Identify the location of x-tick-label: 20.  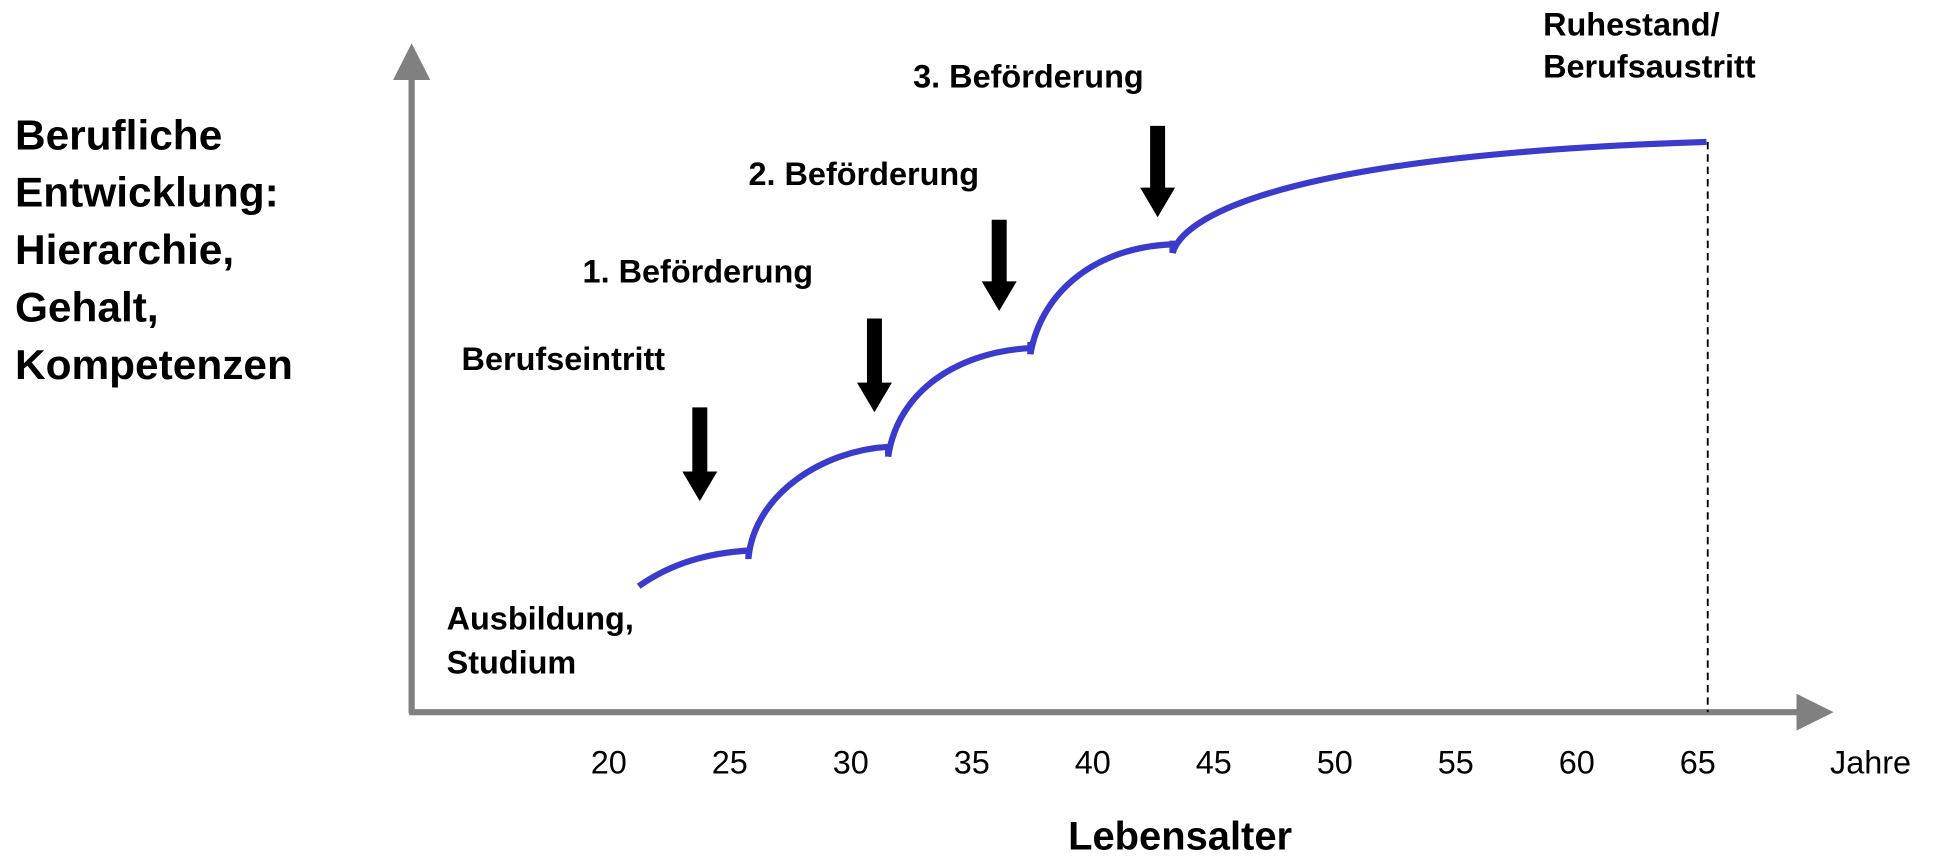
(609, 763).